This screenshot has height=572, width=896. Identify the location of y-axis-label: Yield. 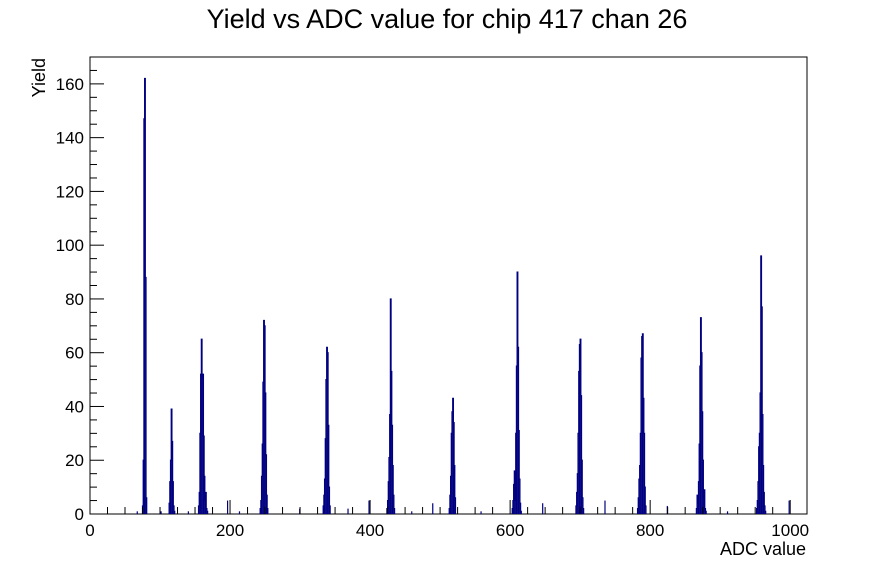
(39, 77).